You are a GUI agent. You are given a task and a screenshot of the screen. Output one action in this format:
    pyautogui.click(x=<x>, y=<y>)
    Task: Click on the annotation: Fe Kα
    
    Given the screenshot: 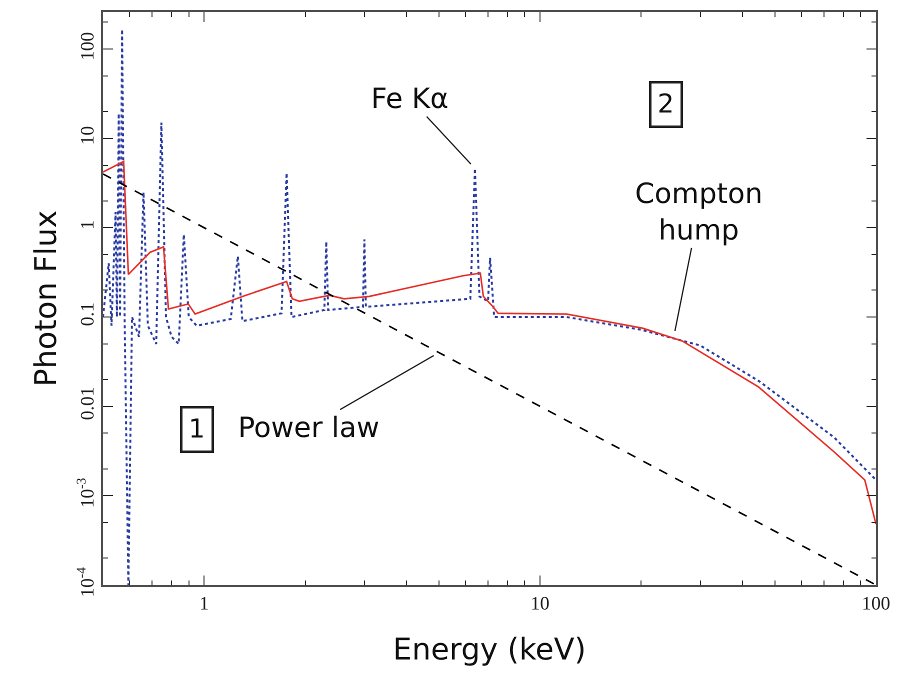 What is the action you would take?
    pyautogui.click(x=410, y=98)
    